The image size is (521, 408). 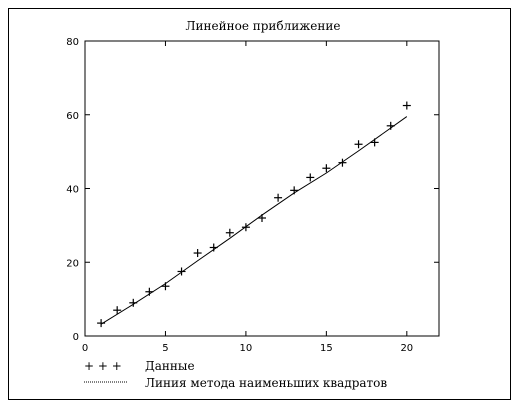 I want to click on legend-entry-data: Данные, so click(x=170, y=366).